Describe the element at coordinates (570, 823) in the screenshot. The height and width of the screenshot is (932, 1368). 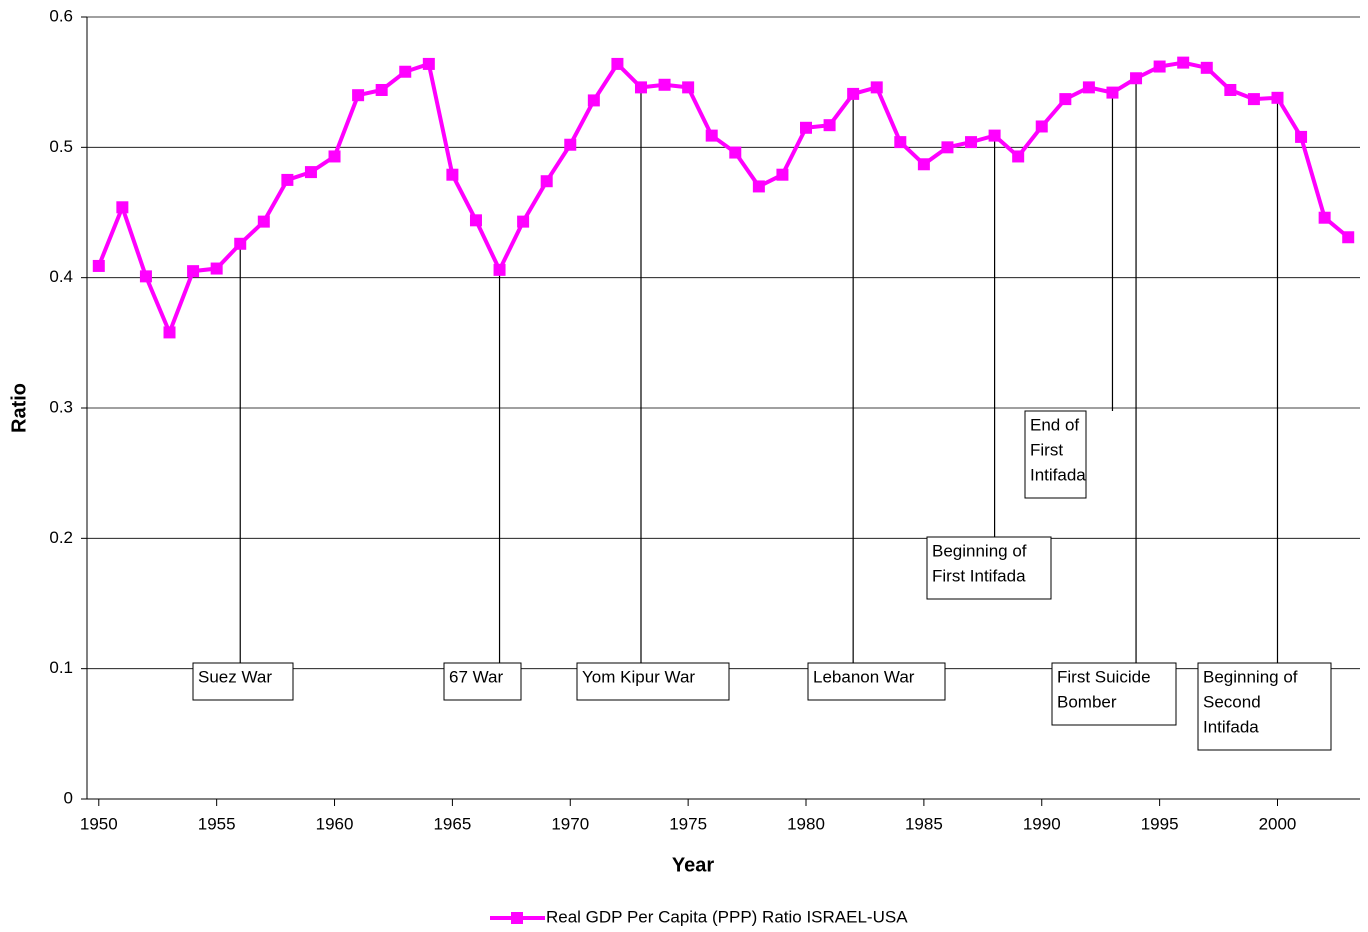
I see `x-tick-label: 1970` at that location.